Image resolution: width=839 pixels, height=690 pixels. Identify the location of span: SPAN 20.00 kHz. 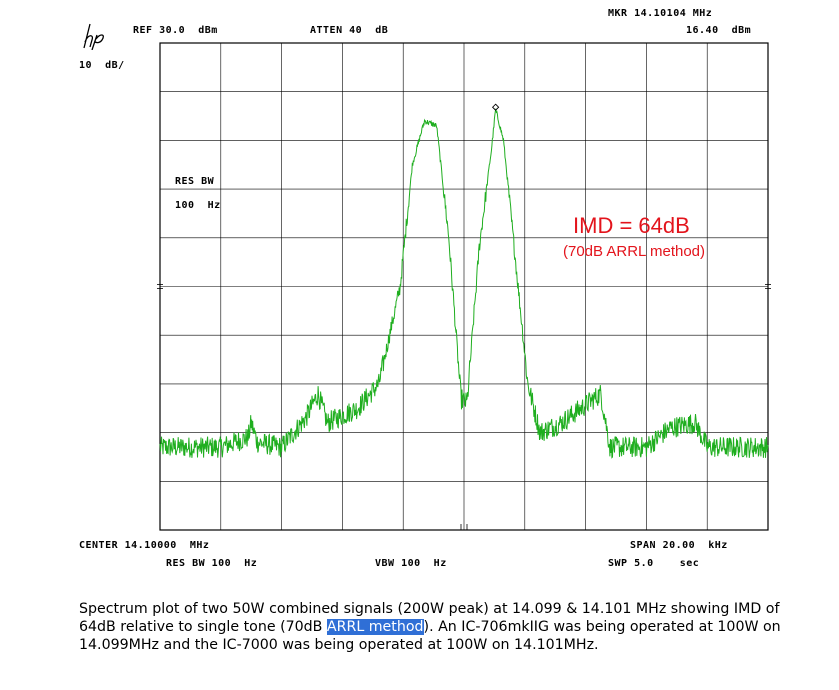
(679, 545).